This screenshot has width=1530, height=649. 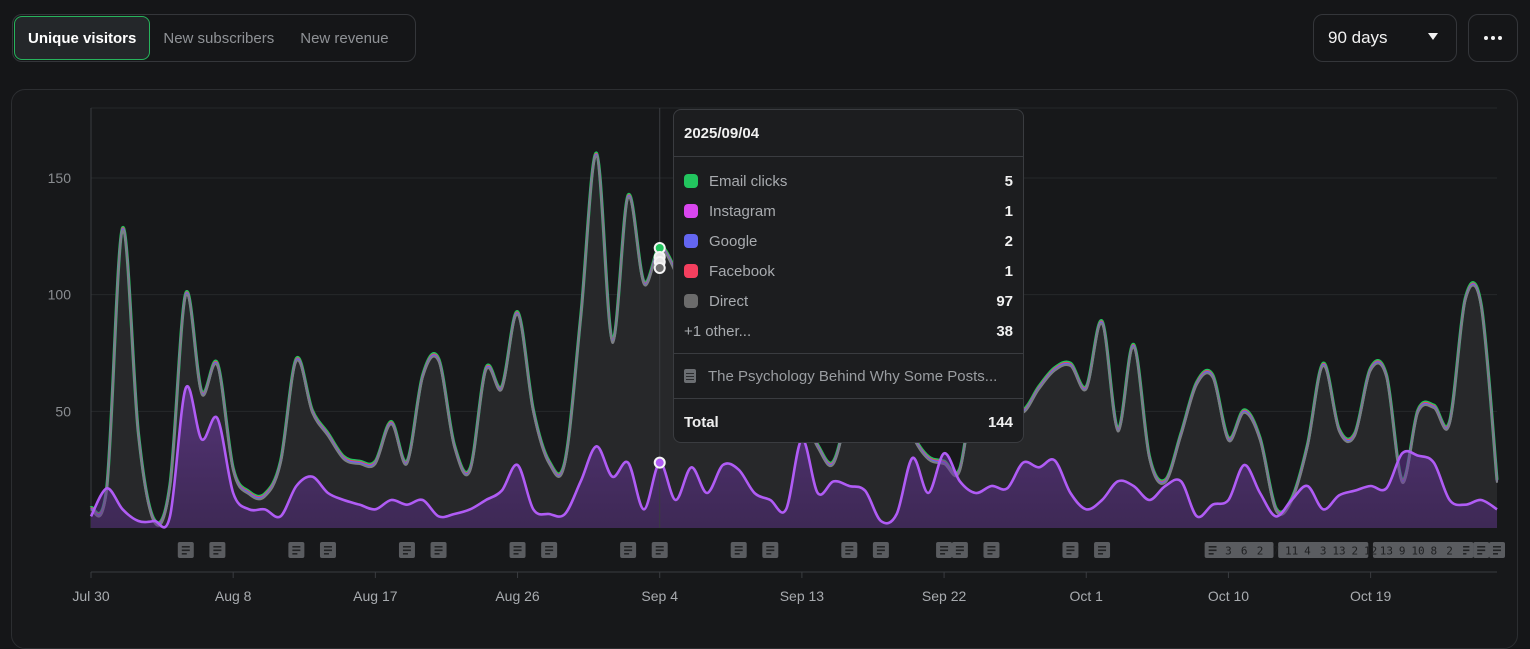 I want to click on x-tick-label: Aug 17, so click(x=375, y=596).